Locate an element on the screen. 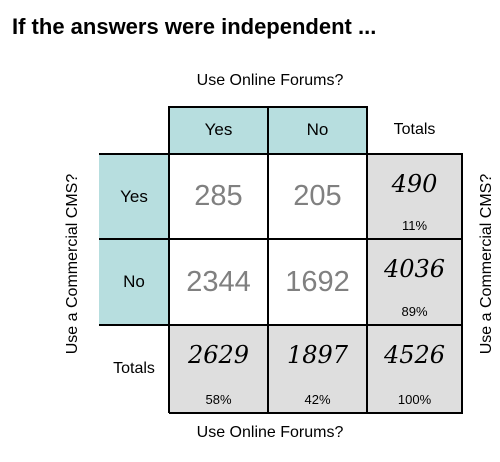 The width and height of the screenshot is (500, 462). bottom-axis-label: Use Online Forums? is located at coordinates (270, 432).